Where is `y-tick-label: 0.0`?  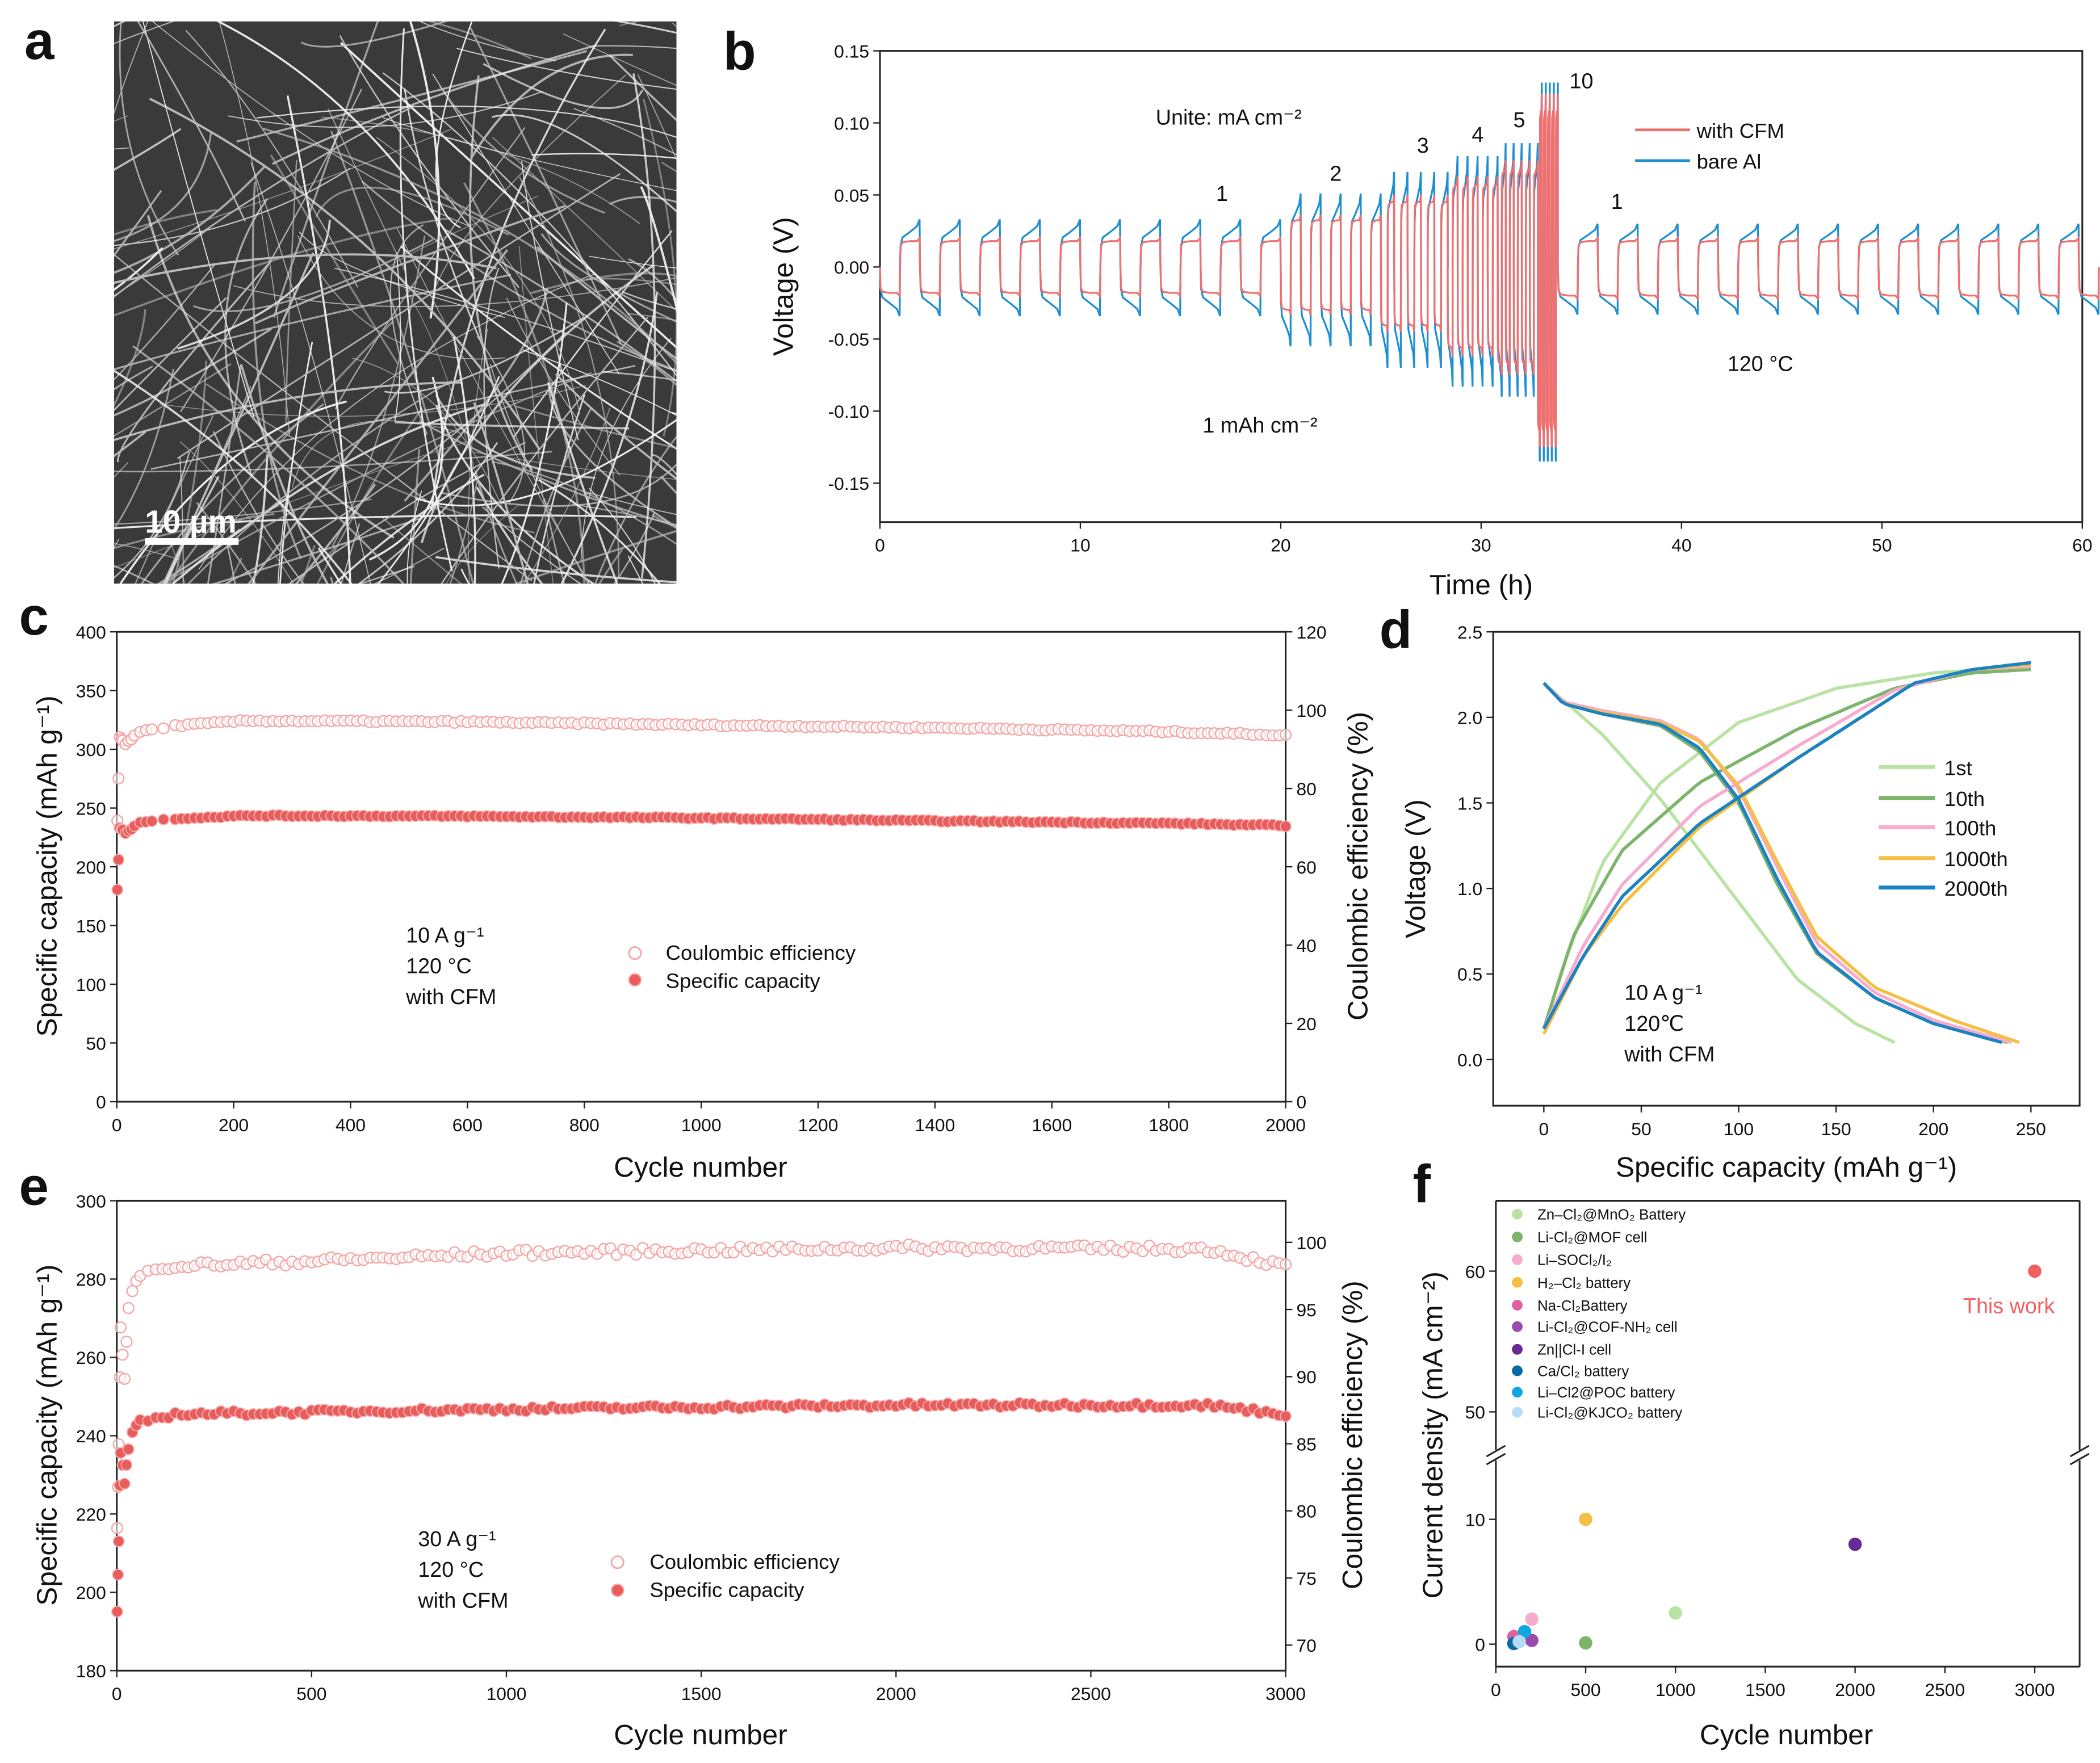 y-tick-label: 0.0 is located at coordinates (1469, 1060).